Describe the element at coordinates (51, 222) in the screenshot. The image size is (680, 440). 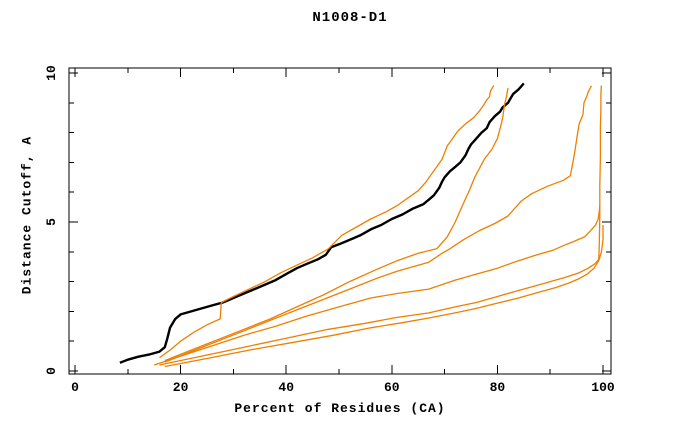
I see `y-tick-label: 5` at that location.